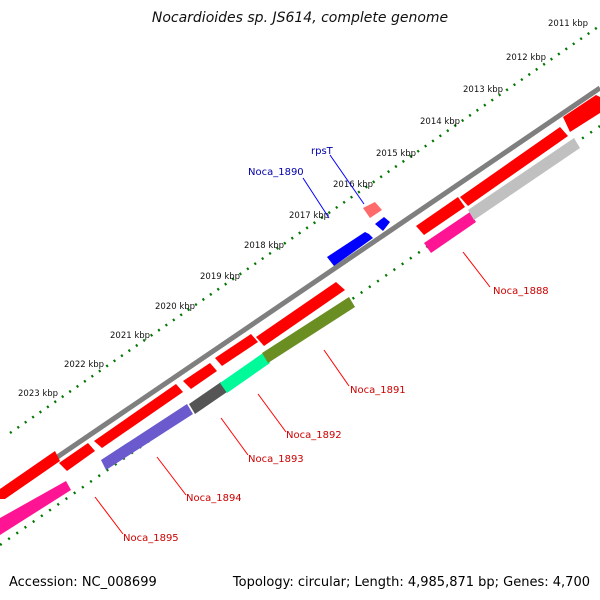 The width and height of the screenshot is (600, 600). Describe the element at coordinates (372, 210) in the screenshot. I see `rpst-feature` at that location.